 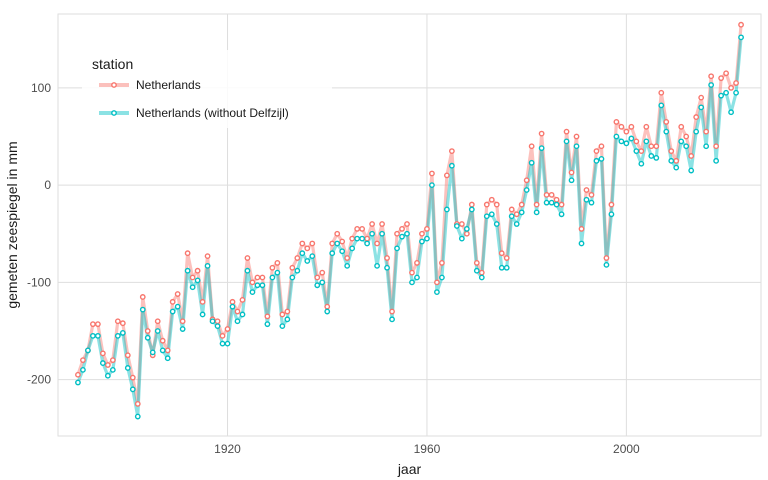 I want to click on x-tick-label: 1960, so click(x=427, y=449).